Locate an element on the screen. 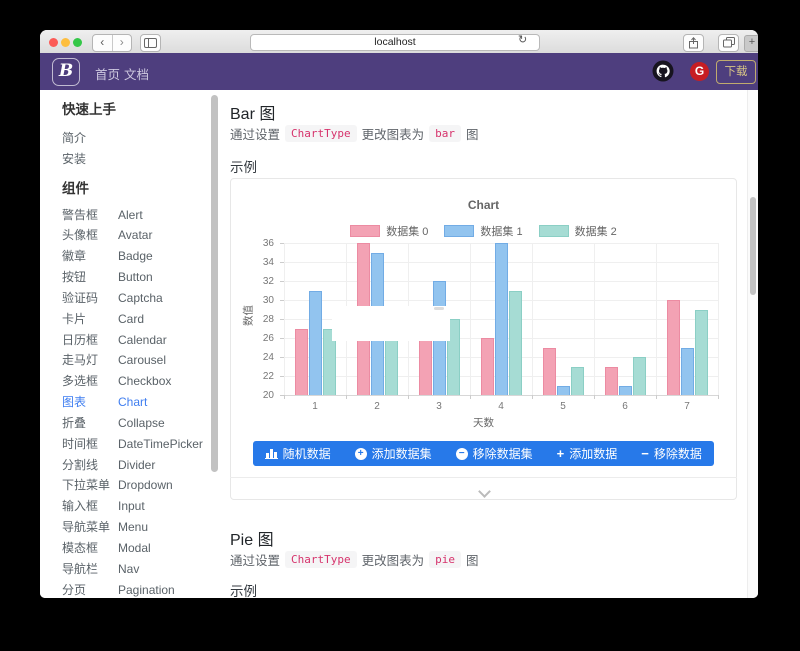 The width and height of the screenshot is (800, 651). gitee-icon: G is located at coordinates (699, 71).